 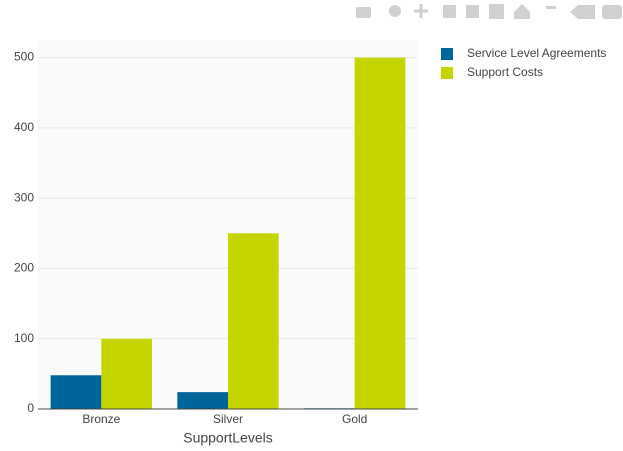 I want to click on x-tick-label: Bronze, so click(x=101, y=419).